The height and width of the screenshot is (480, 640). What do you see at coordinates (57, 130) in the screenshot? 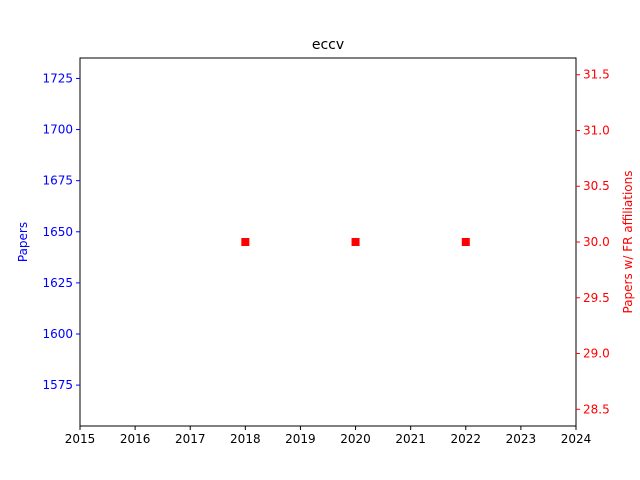
I see `y-left-tick-label: 1700` at bounding box center [57, 130].